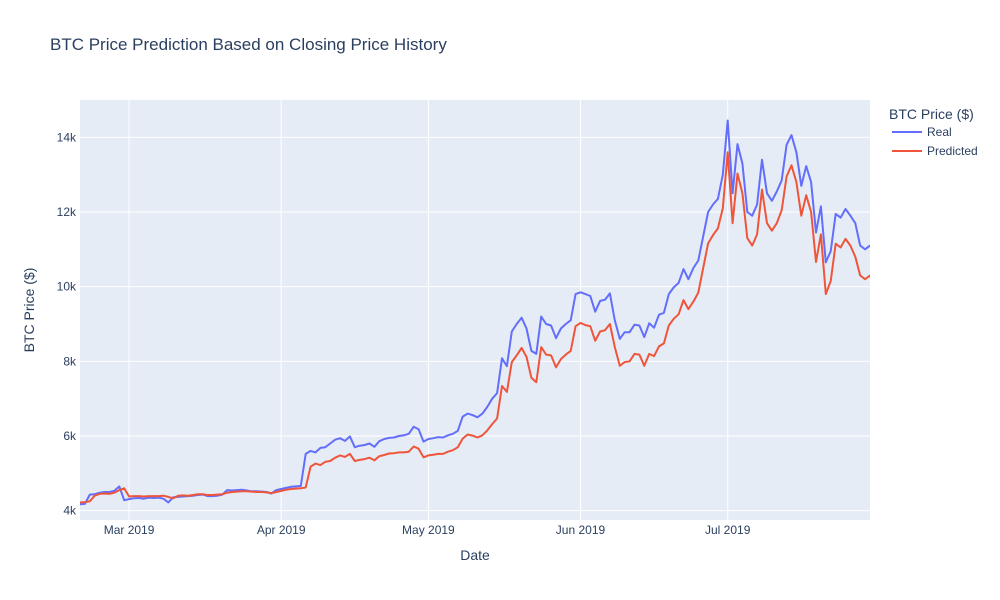 This screenshot has width=1000, height=600. Describe the element at coordinates (728, 530) in the screenshot. I see `x-tick-label: Jul 2019` at that location.